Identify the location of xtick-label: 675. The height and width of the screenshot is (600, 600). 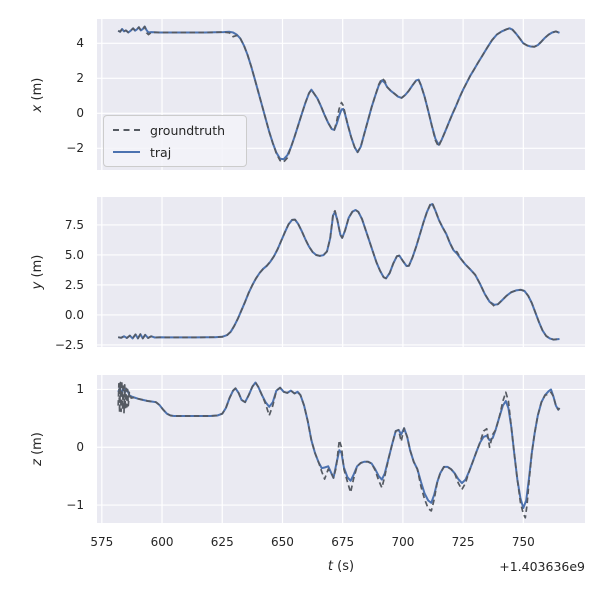
(343, 542).